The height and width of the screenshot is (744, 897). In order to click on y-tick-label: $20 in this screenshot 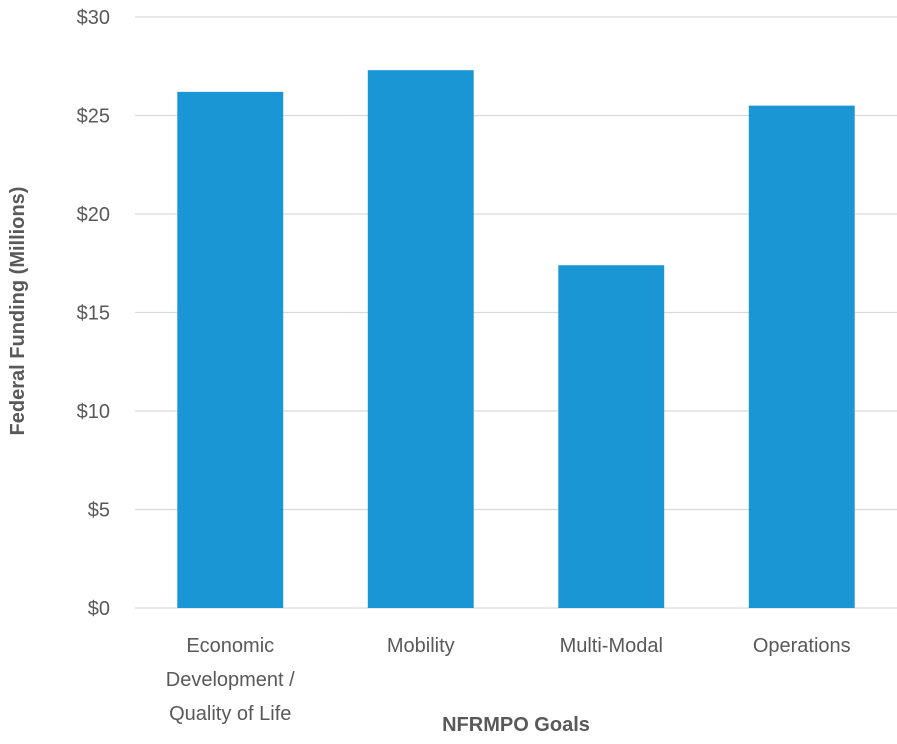, I will do `click(93, 215)`.